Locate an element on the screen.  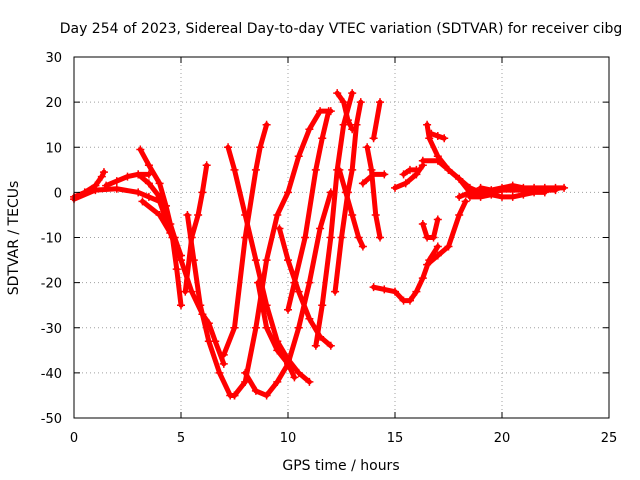
x-axis-label: GPS time / hours is located at coordinates (340, 466).